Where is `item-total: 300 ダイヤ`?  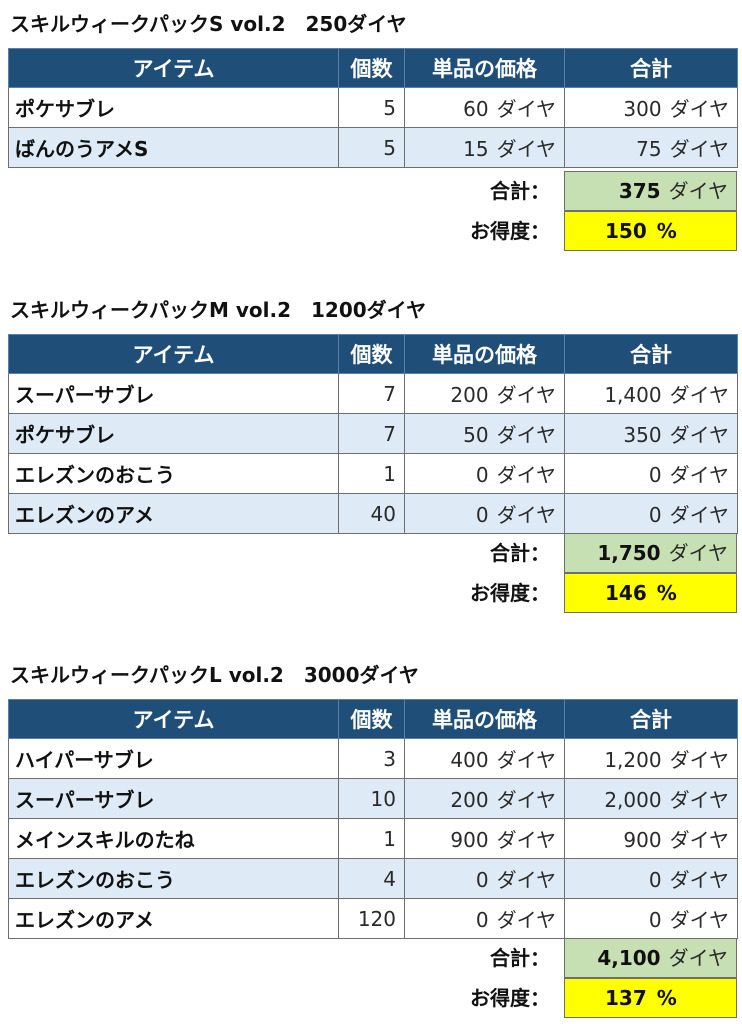
item-total: 300 ダイヤ is located at coordinates (651, 107).